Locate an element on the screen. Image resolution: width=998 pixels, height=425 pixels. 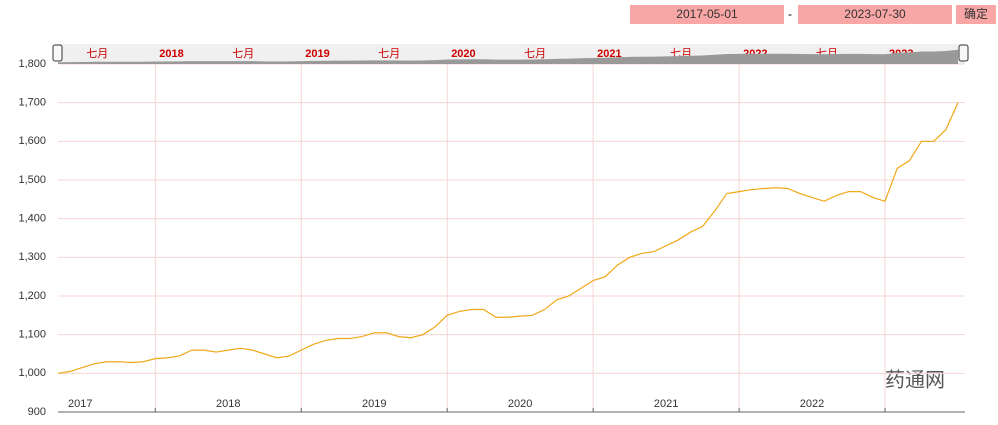
x-tick-label: 2022 is located at coordinates (812, 404).